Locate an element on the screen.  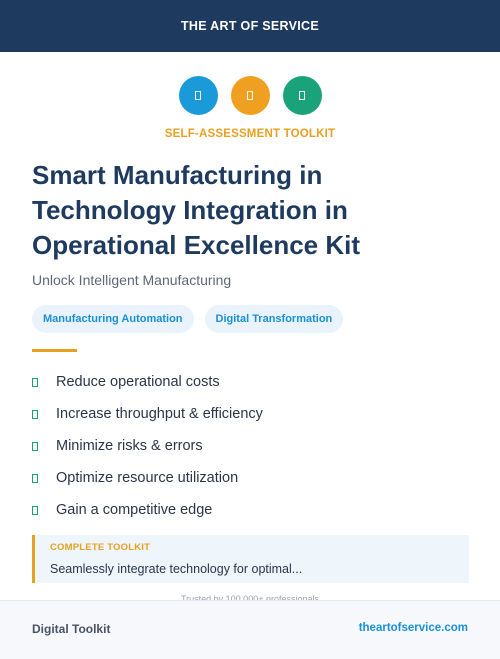
benefit-item: Minimize risks & errors is located at coordinates (147, 446).